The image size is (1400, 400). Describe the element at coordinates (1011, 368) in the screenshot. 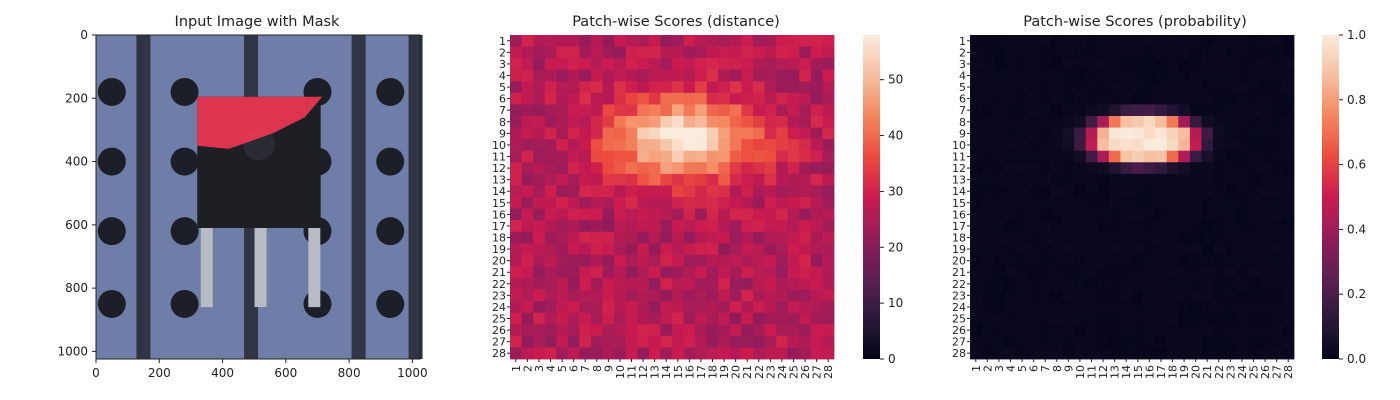

I see `x-tick-label: 4` at that location.